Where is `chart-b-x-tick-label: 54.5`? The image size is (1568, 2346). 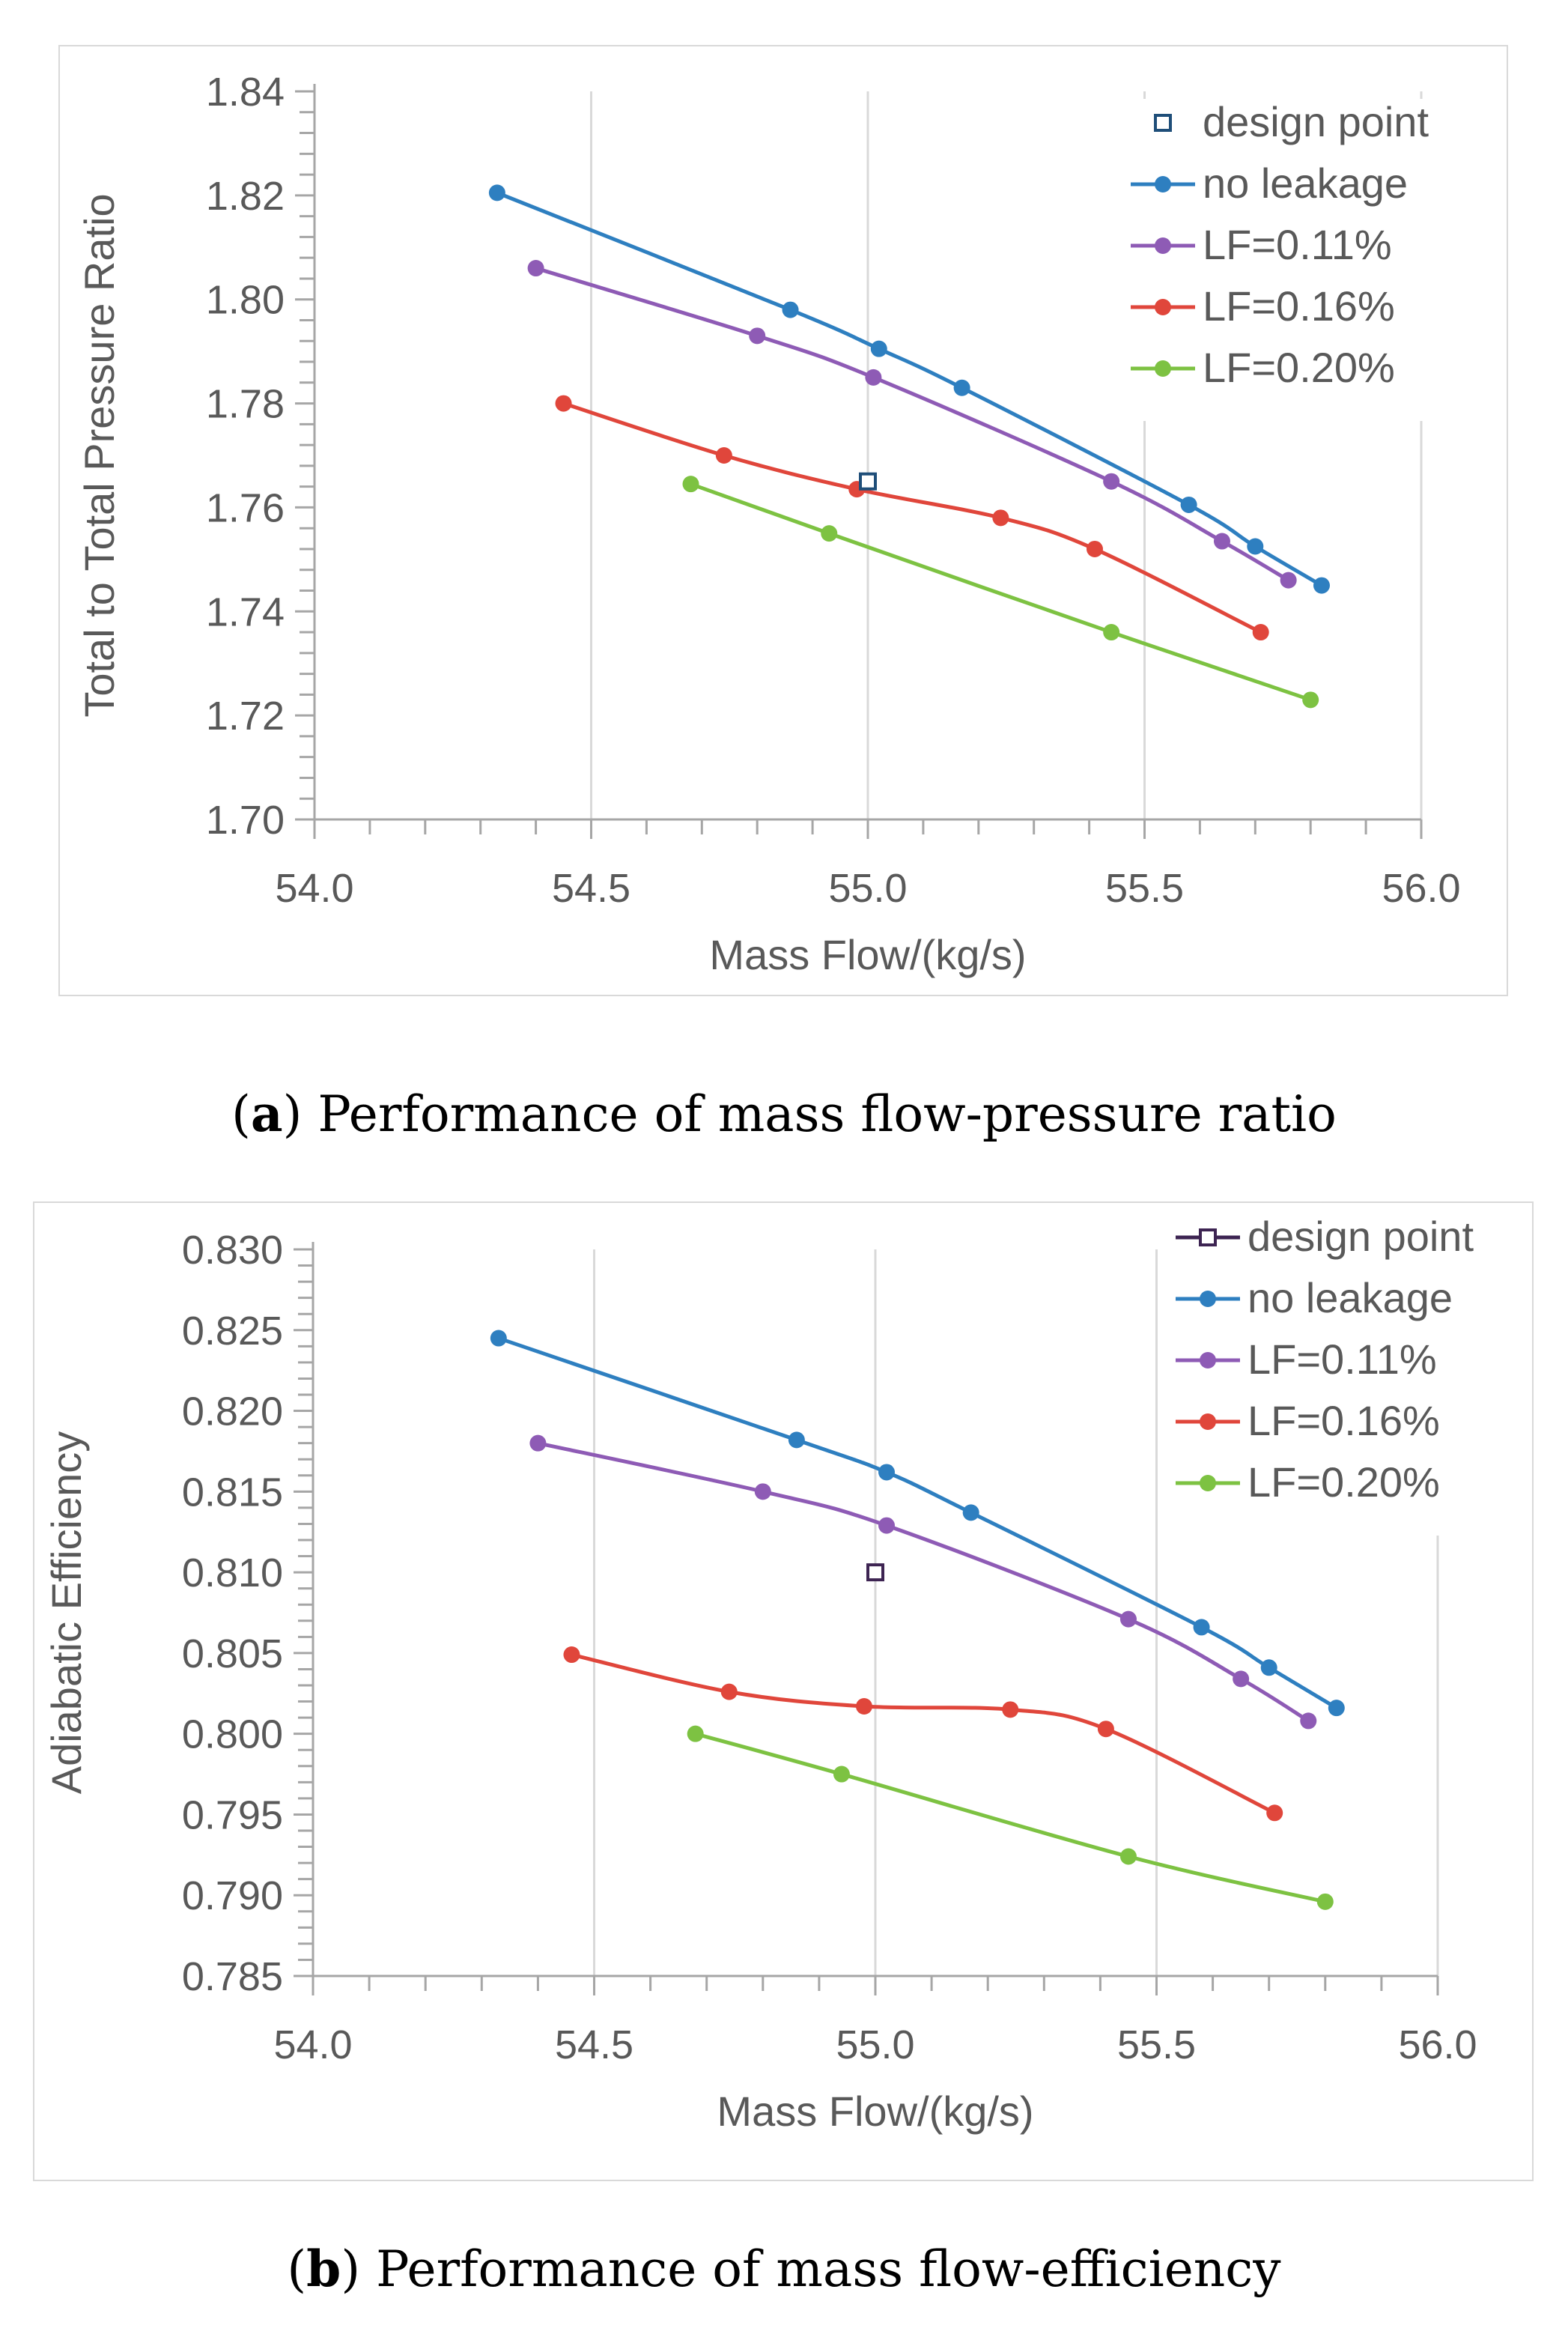
chart-b-x-tick-label: 54.5 is located at coordinates (594, 2044).